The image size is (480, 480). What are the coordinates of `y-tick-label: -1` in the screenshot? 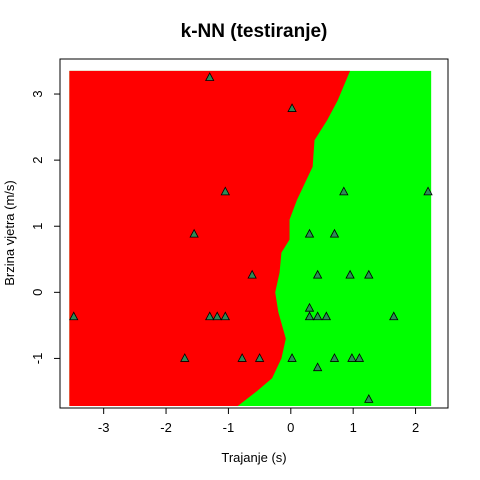 It's located at (37, 359).